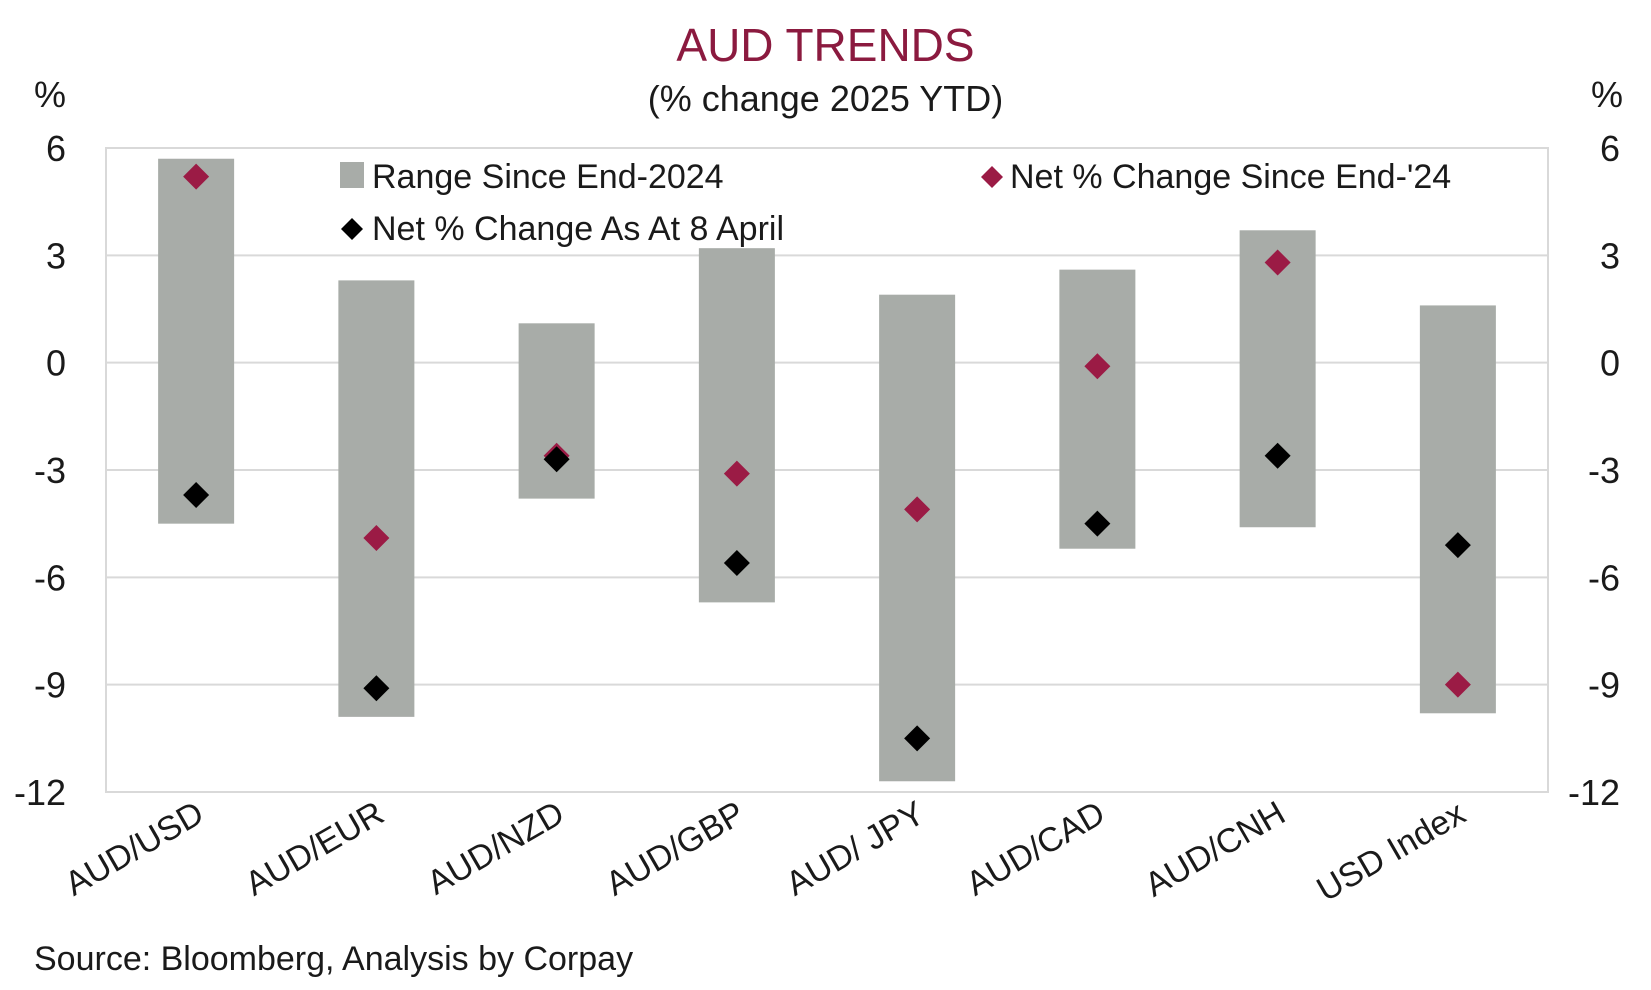  What do you see at coordinates (548, 177) in the screenshot?
I see `legend-label-range: Range Since End-2024` at bounding box center [548, 177].